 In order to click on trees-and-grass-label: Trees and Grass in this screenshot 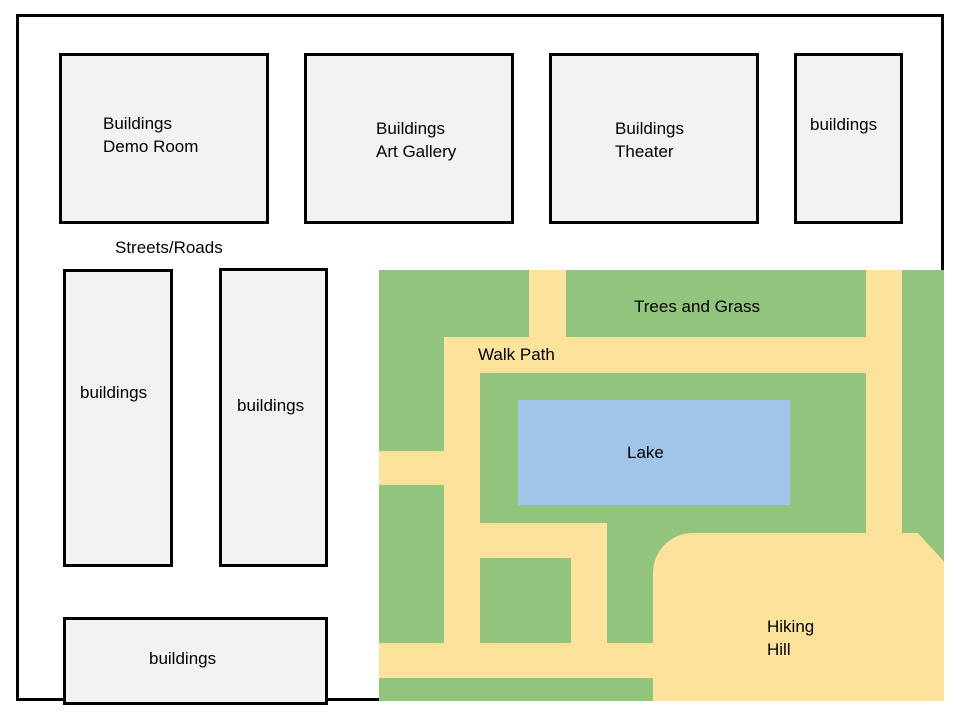, I will do `click(697, 306)`.